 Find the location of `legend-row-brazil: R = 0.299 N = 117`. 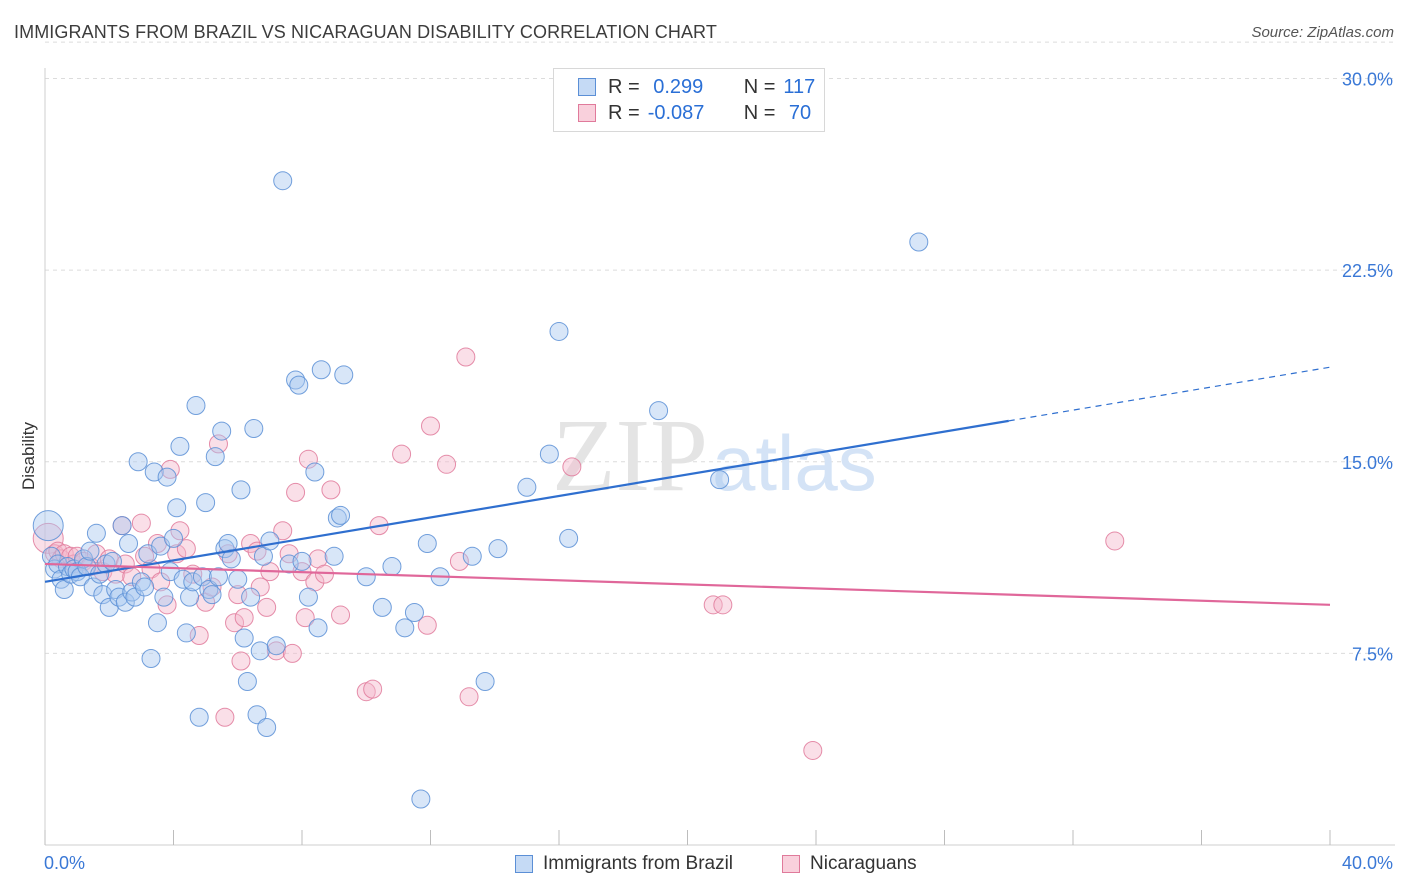

legend-row-brazil: R = 0.299 N = 117 is located at coordinates (696, 87).